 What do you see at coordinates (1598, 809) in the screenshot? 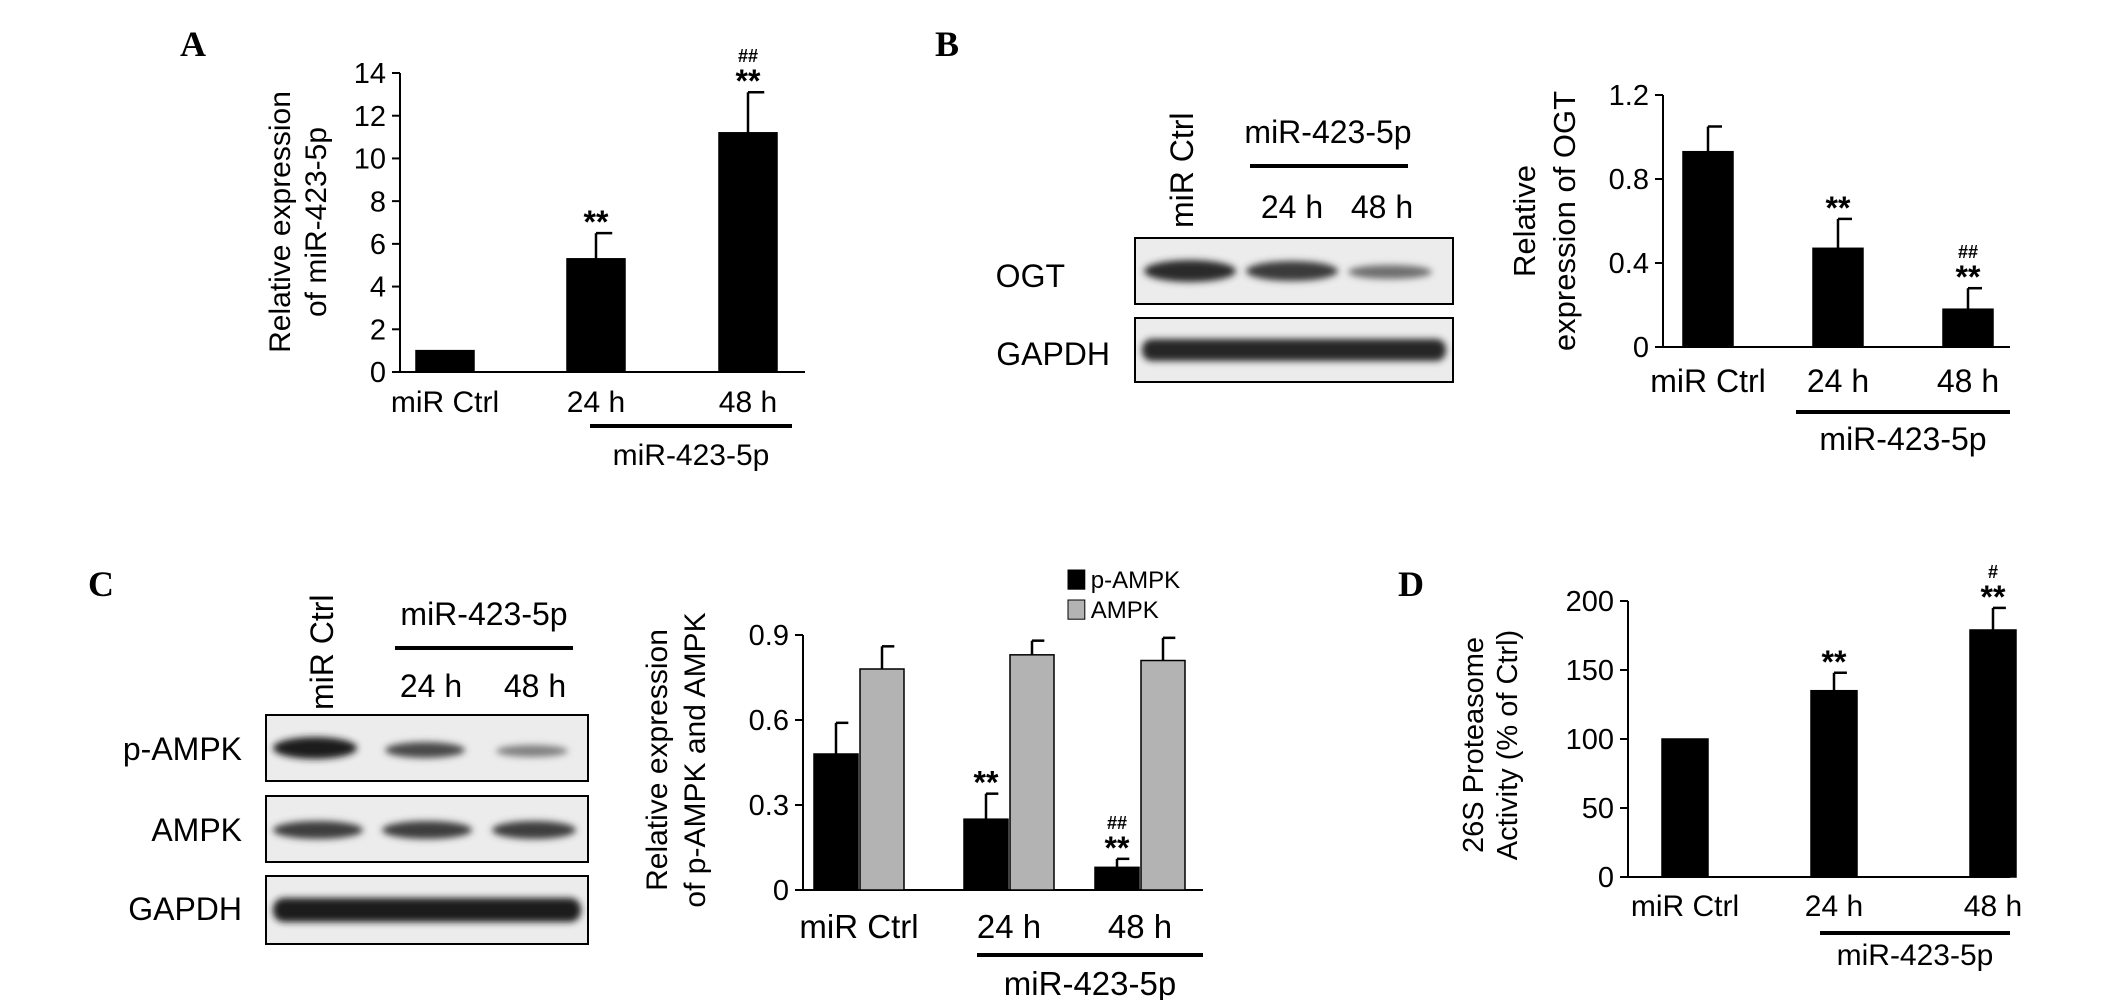
I see `y-tick-label: 50` at bounding box center [1598, 809].